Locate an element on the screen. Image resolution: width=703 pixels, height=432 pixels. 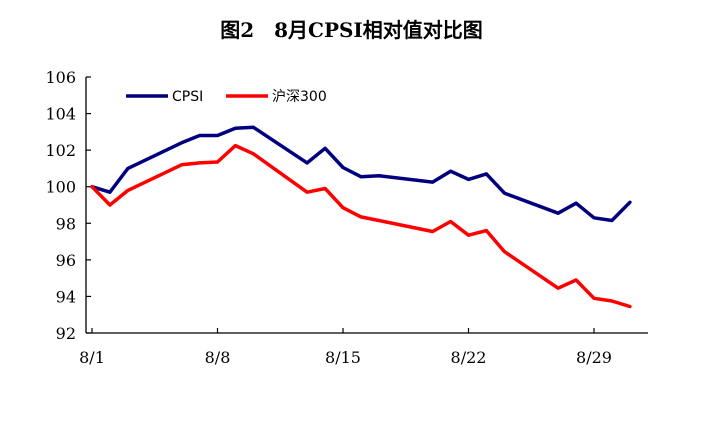
y-tick-label: 106 is located at coordinates (60, 77).